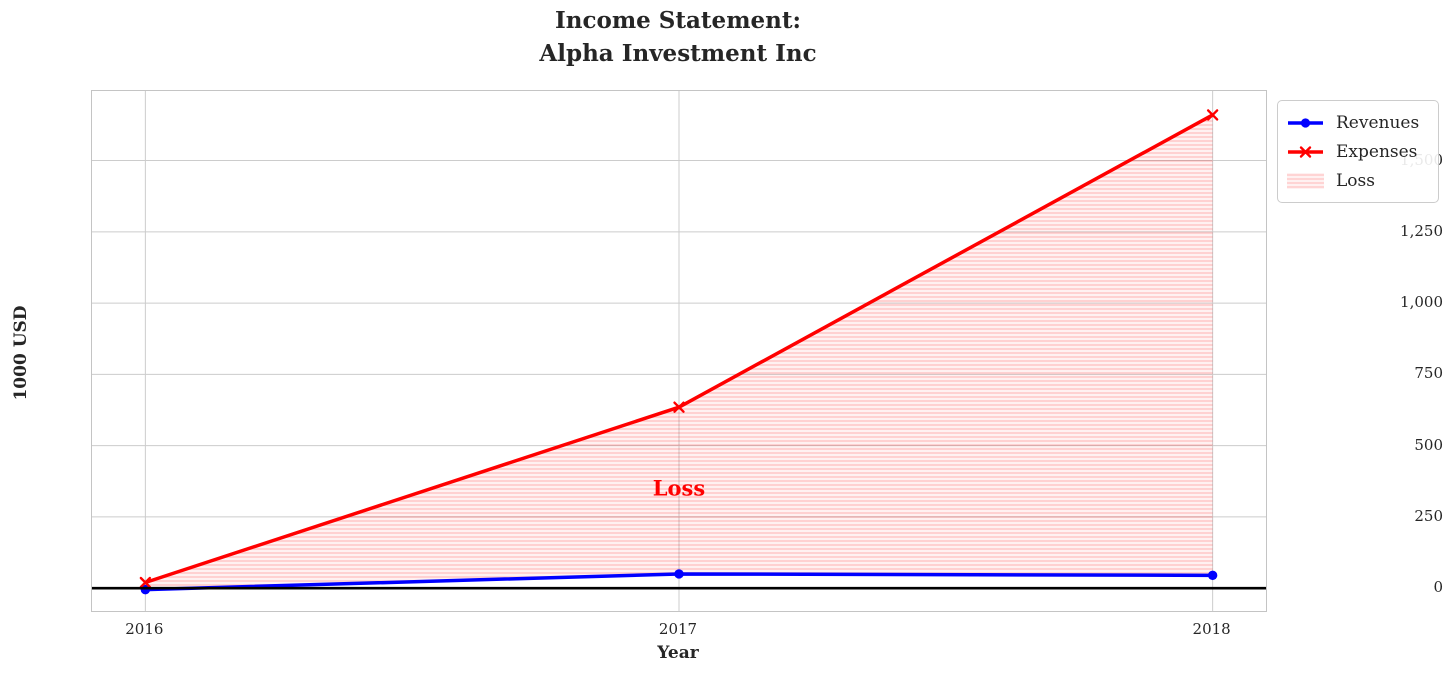 The width and height of the screenshot is (1451, 673). What do you see at coordinates (144, 629) in the screenshot?
I see `x-tick-label: 2016` at bounding box center [144, 629].